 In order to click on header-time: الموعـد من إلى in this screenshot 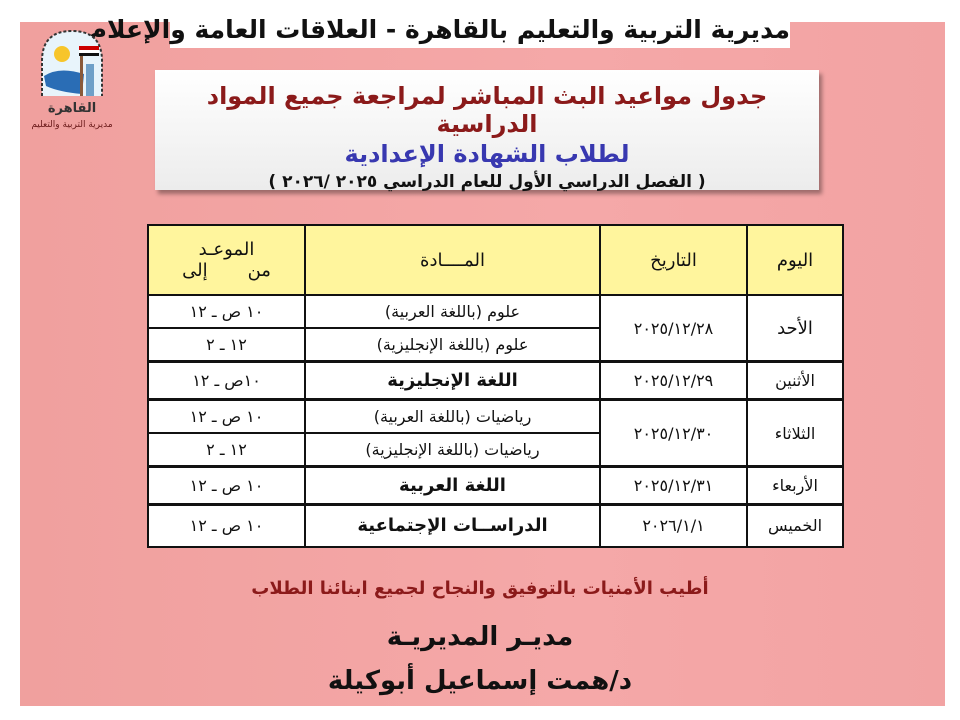, I will do `click(226, 260)`.